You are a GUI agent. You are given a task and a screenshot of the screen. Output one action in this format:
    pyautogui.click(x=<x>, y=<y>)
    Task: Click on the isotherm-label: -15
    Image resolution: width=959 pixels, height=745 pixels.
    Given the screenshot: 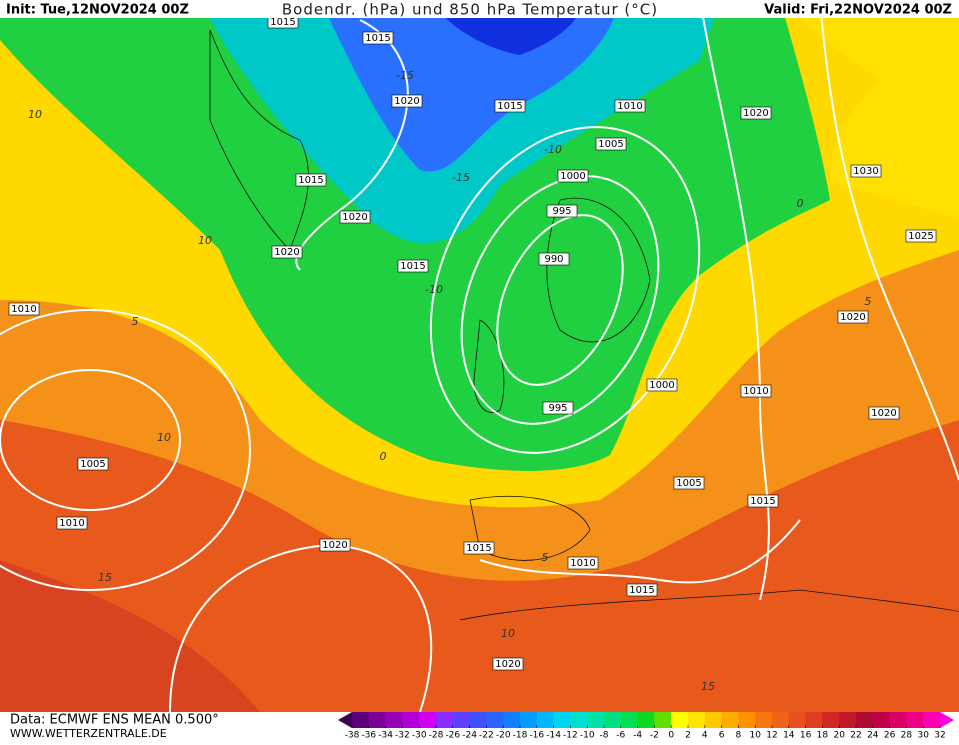 What is the action you would take?
    pyautogui.click(x=461, y=177)
    